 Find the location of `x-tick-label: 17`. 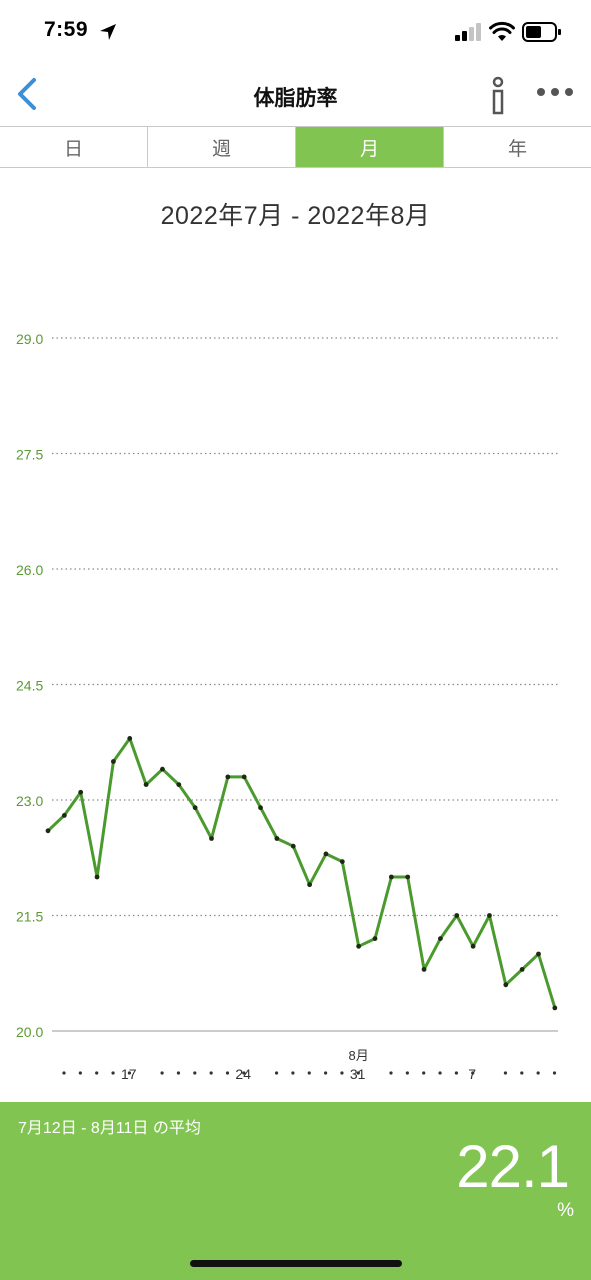

x-tick-label: 17 is located at coordinates (129, 1074).